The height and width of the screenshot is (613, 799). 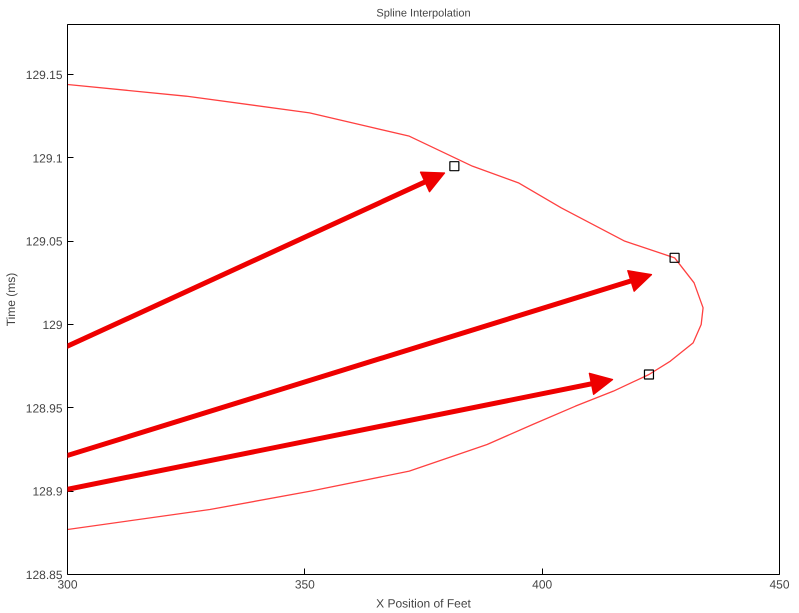 What do you see at coordinates (44, 241) in the screenshot?
I see `y-tick-label: 129.05` at bounding box center [44, 241].